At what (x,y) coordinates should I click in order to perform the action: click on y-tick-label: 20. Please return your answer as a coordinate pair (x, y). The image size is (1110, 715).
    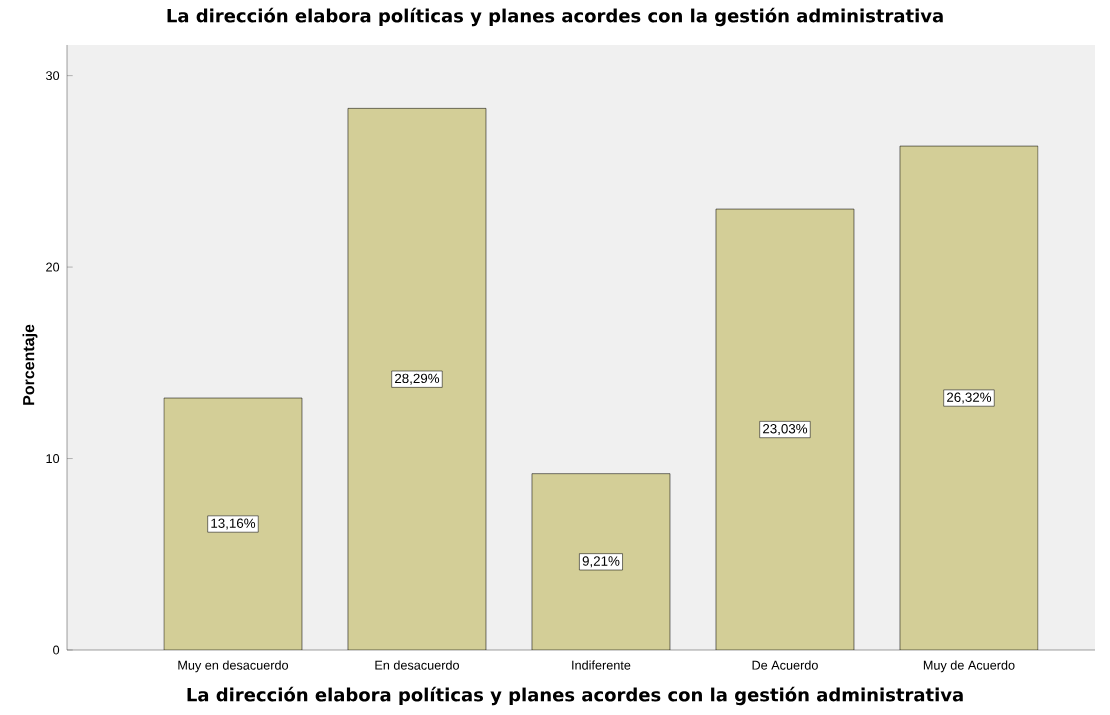
    Looking at the image, I should click on (53, 267).